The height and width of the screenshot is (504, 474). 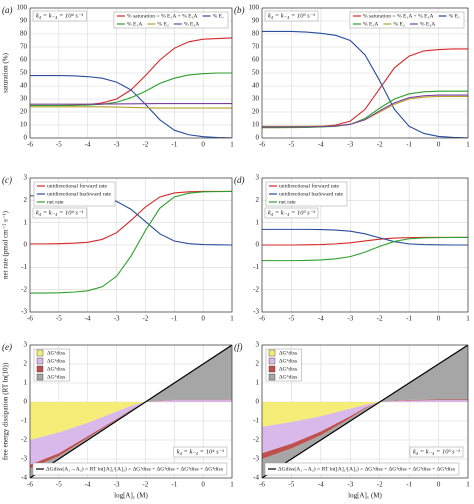 What do you see at coordinates (7, 347) in the screenshot?
I see `panel-label: (e)` at bounding box center [7, 347].